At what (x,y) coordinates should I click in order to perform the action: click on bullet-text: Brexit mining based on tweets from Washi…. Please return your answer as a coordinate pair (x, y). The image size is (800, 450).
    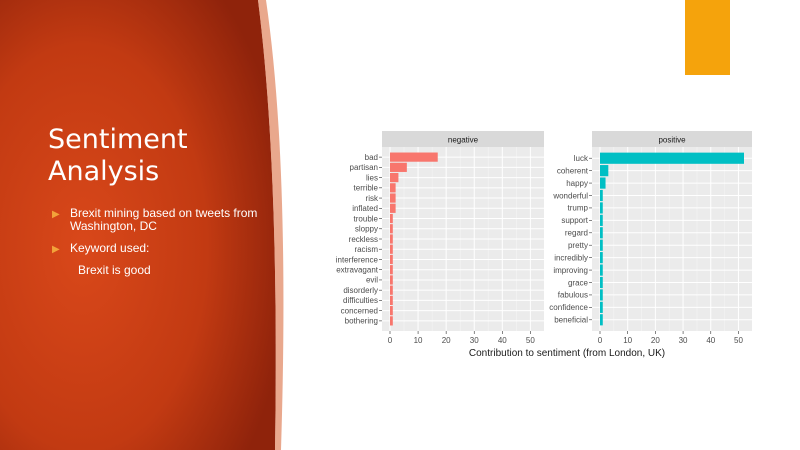
    Looking at the image, I should click on (164, 219).